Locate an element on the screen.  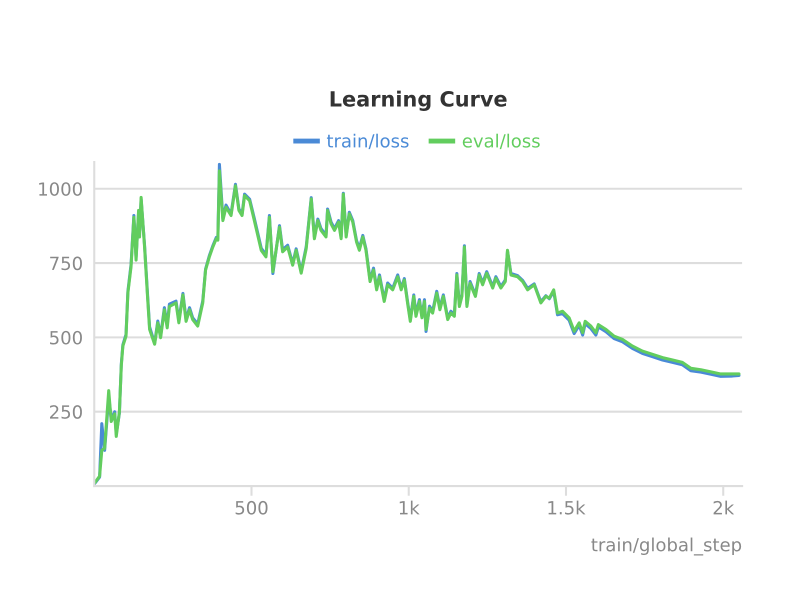
y-tick-label: 1000 is located at coordinates (60, 189).